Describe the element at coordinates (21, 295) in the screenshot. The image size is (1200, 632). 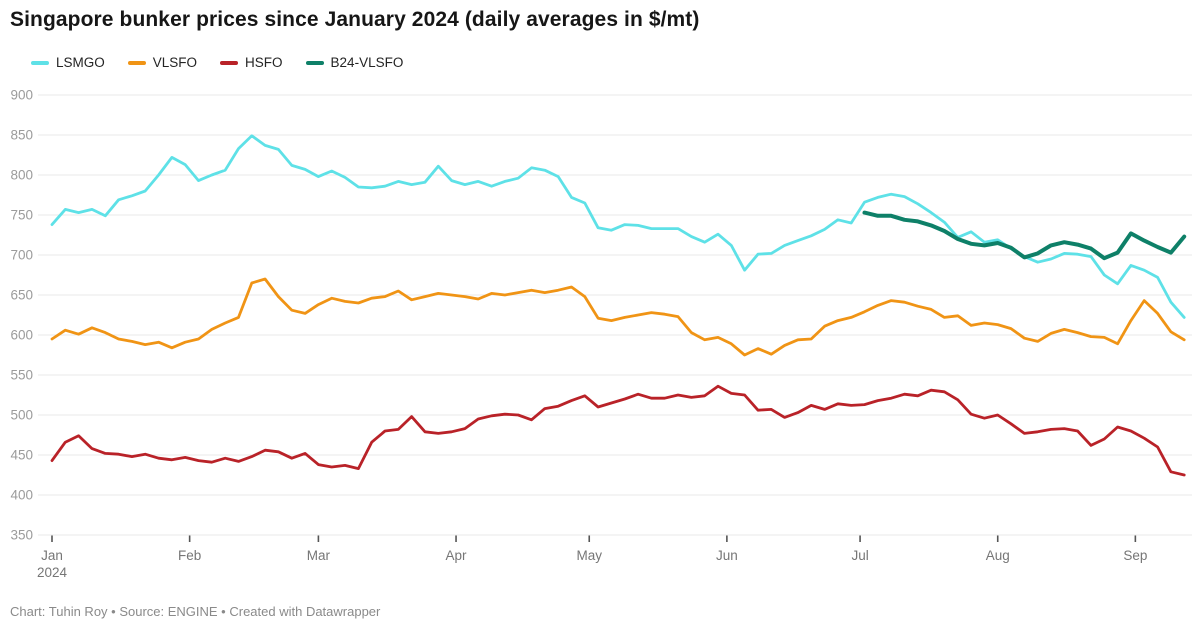
I see `y-axis-label: 650` at that location.